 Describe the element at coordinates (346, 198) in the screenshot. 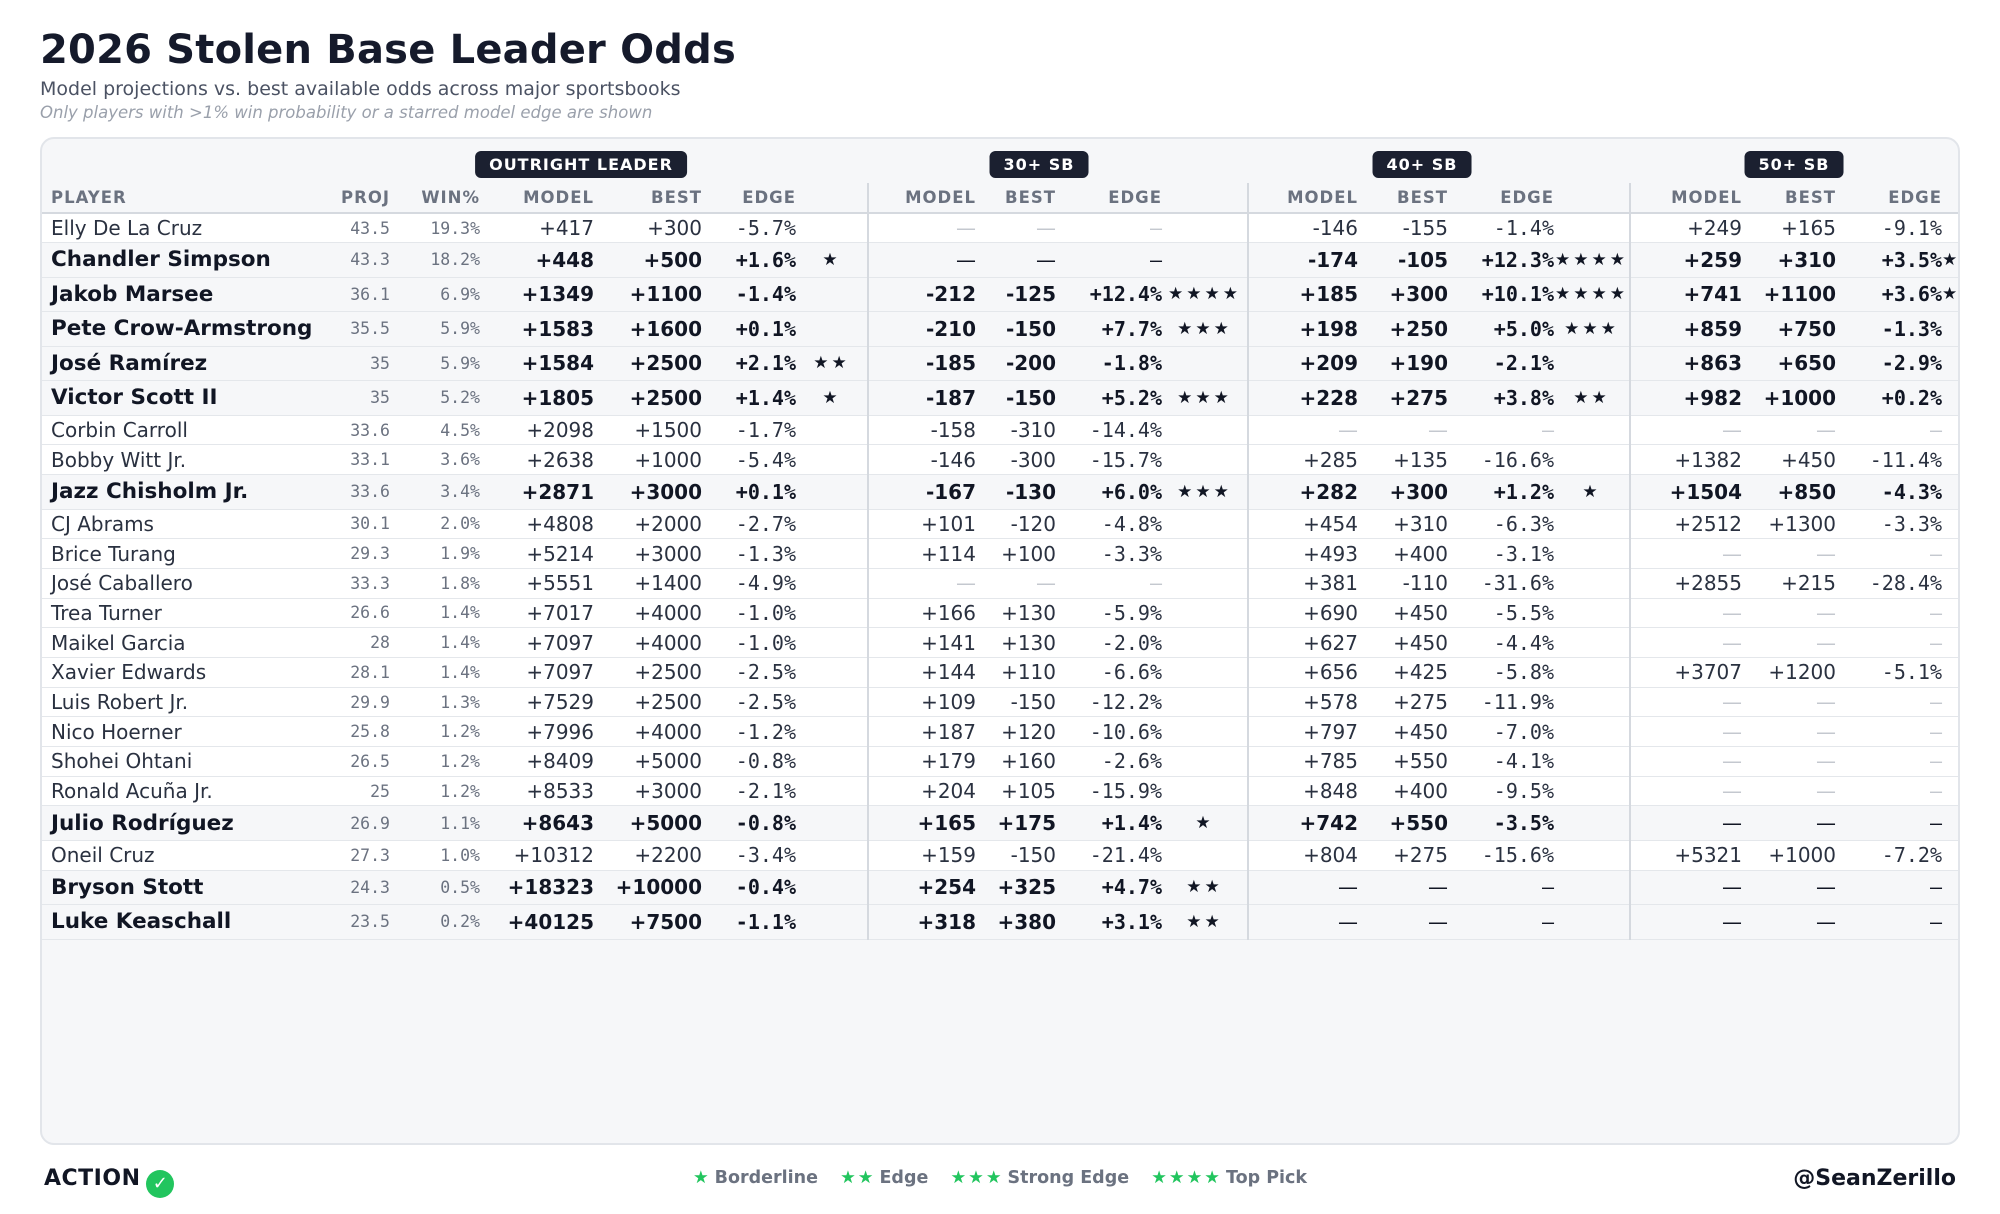

I see `col-proj: PROJ` at that location.